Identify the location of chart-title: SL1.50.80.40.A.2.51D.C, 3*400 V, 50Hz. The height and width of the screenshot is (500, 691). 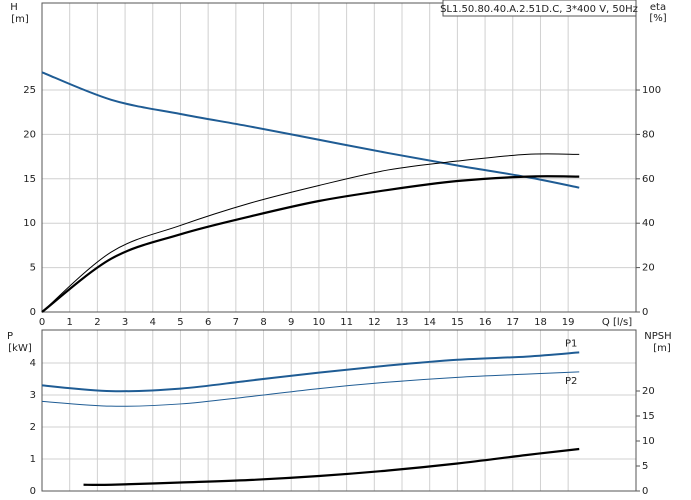
(539, 9).